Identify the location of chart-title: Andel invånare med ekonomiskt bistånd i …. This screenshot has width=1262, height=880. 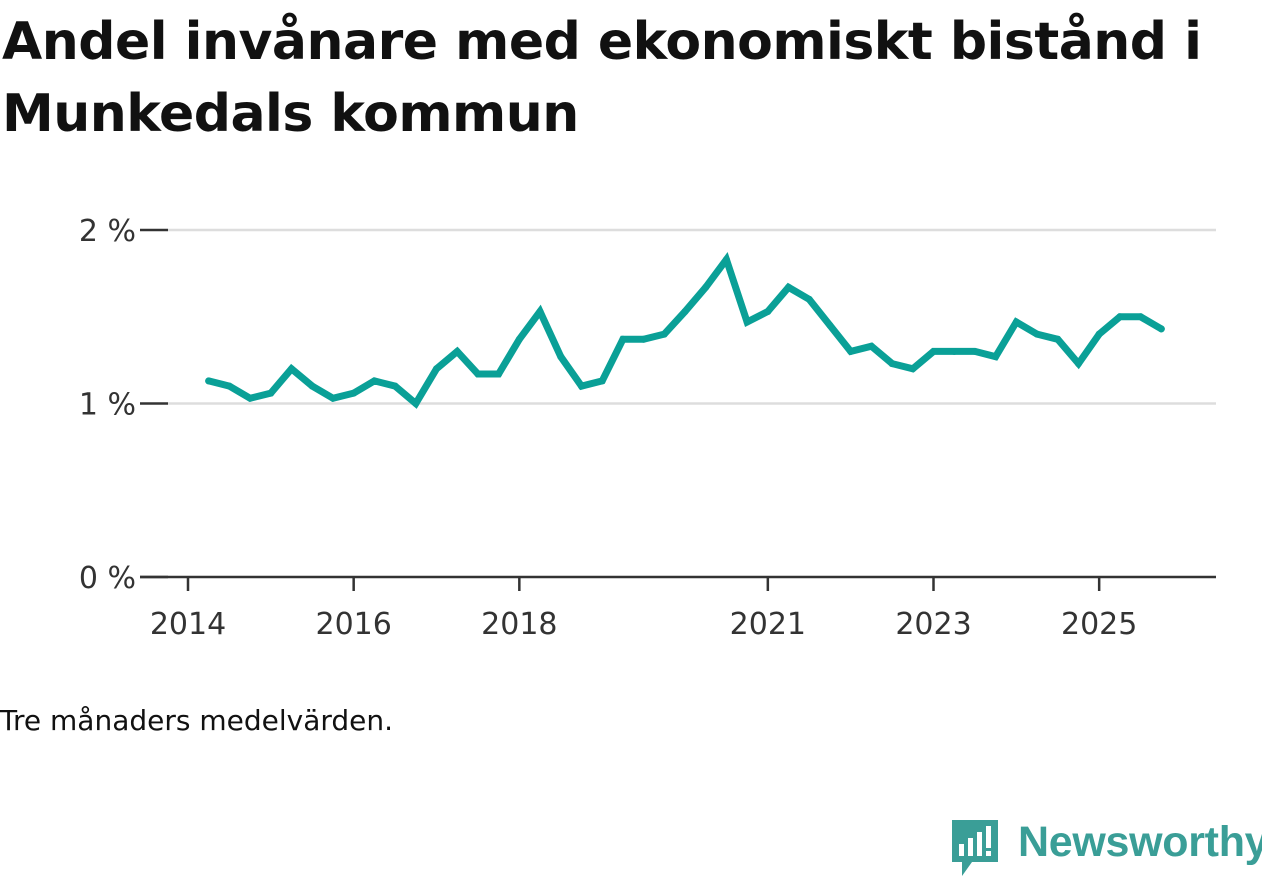
(602, 78).